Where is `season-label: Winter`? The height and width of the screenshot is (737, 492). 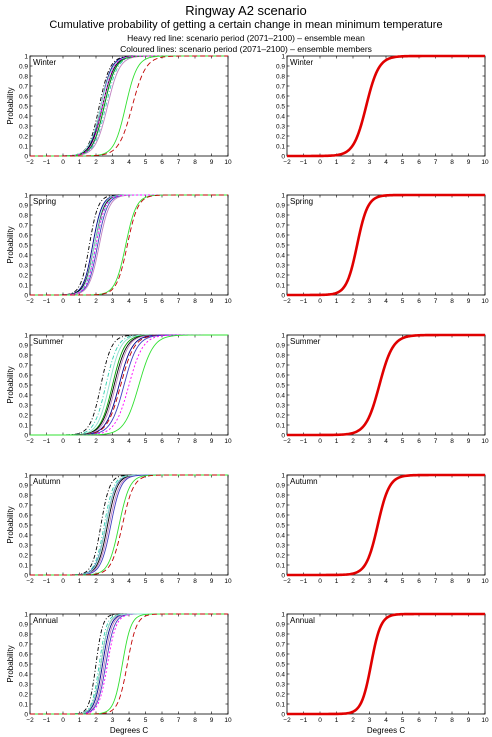
season-label: Winter is located at coordinates (301, 62).